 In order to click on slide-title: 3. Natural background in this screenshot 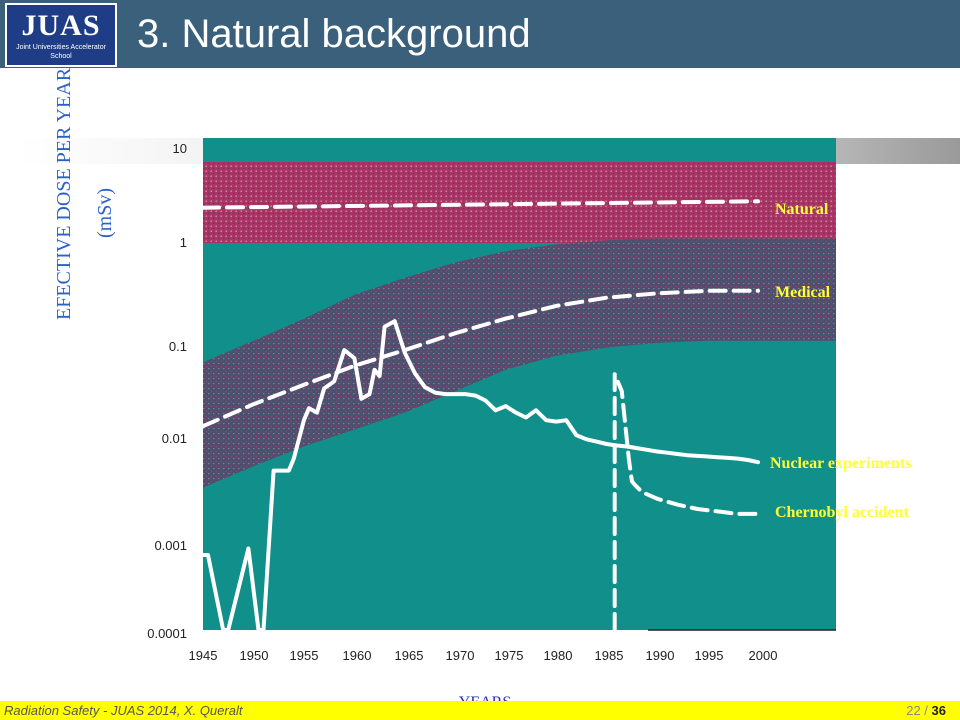, I will do `click(334, 34)`.